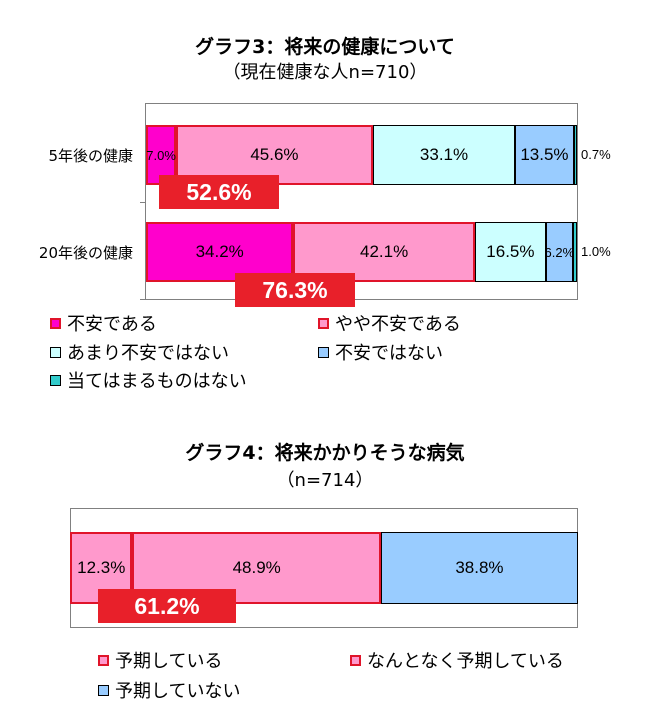  I want to click on bar-segment: 6.2%, so click(559, 252).